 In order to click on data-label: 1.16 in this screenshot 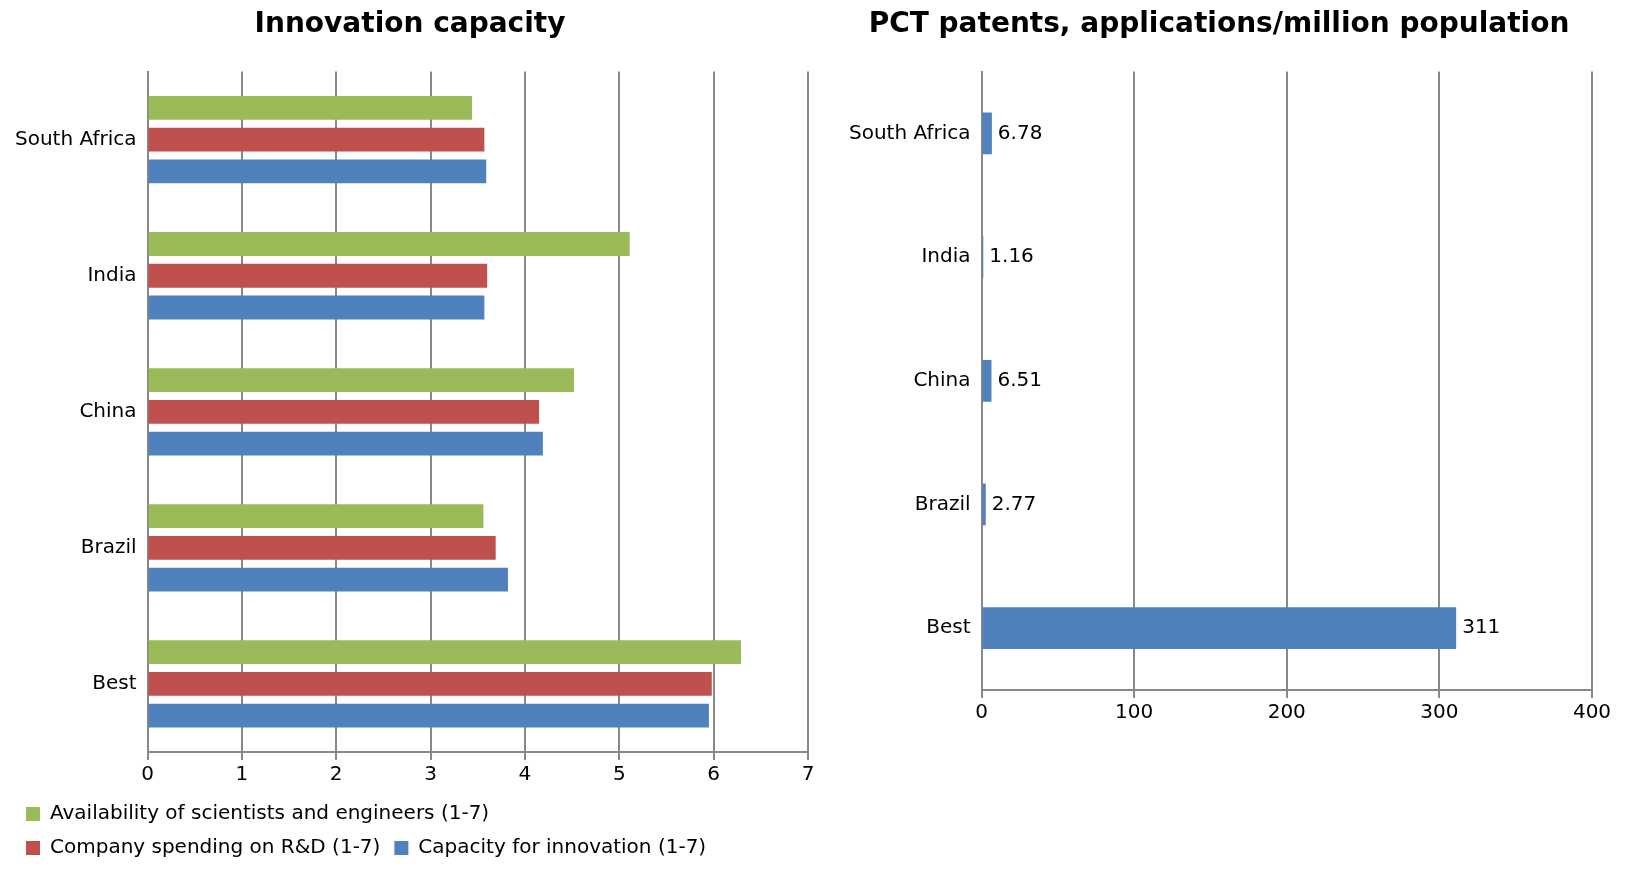, I will do `click(1011, 255)`.